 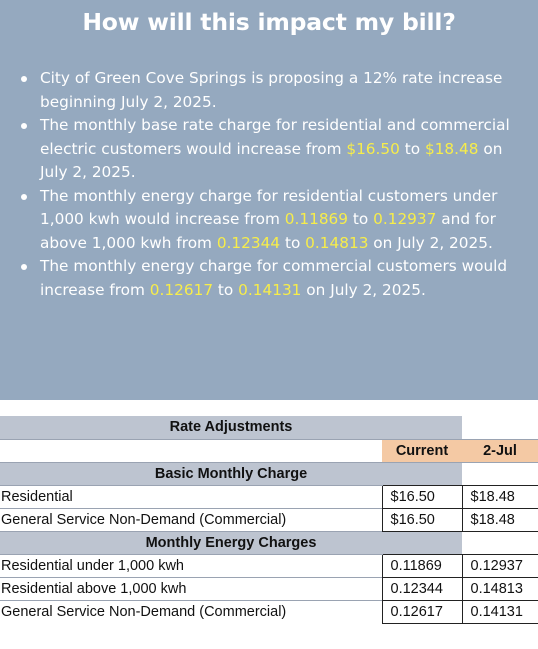 I want to click on row-current-value: 0.12344, so click(x=422, y=588).